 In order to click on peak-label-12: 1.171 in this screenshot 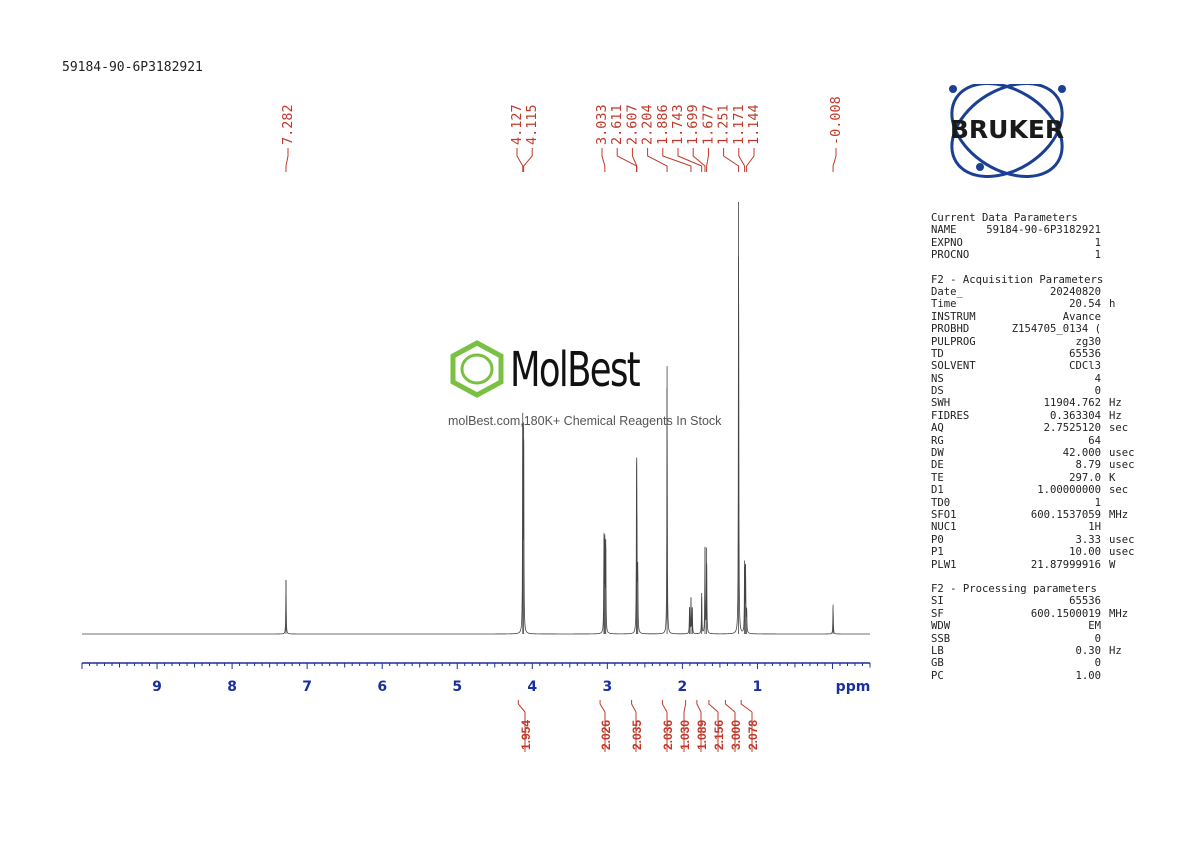, I will do `click(739, 124)`.